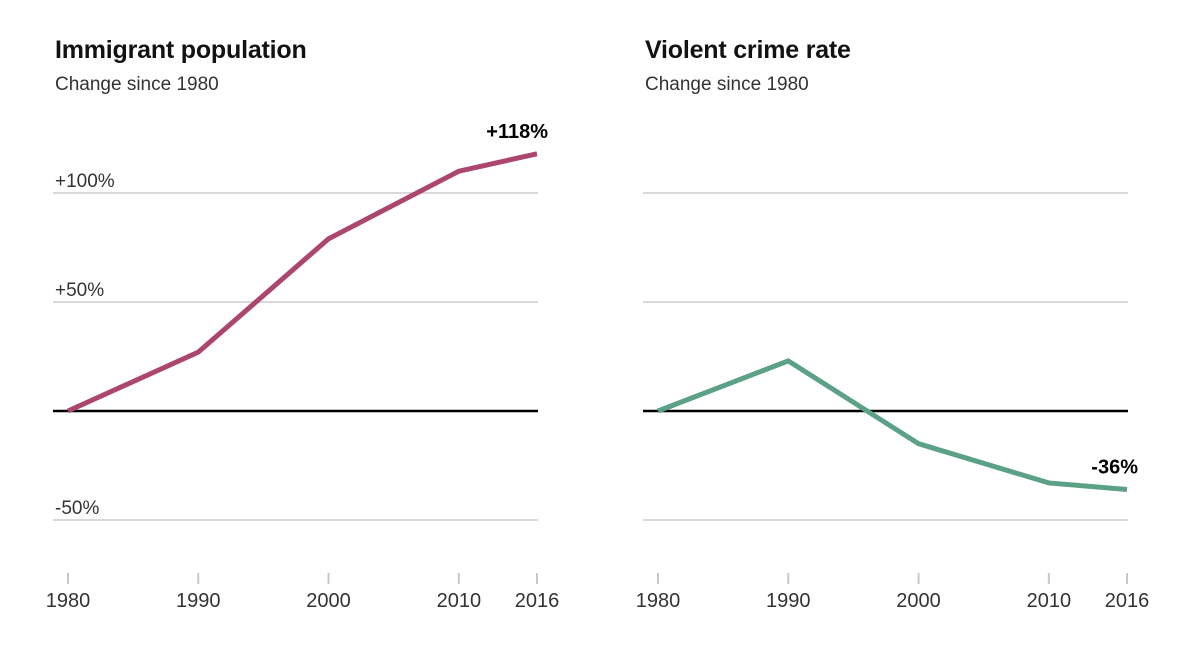  Describe the element at coordinates (77, 508) in the screenshot. I see `y-axis-label: -50%` at that location.